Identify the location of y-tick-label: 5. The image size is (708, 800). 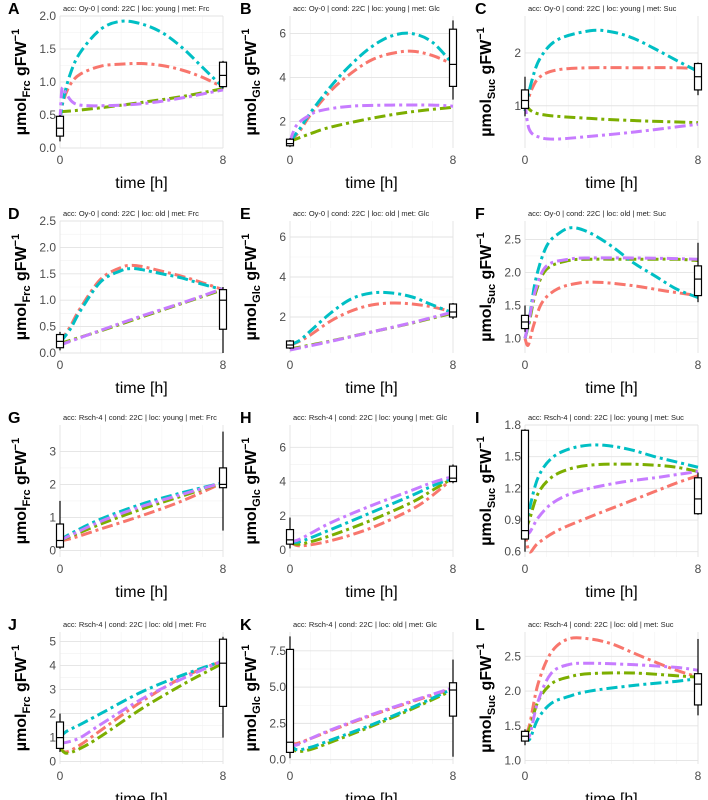
(52, 642).